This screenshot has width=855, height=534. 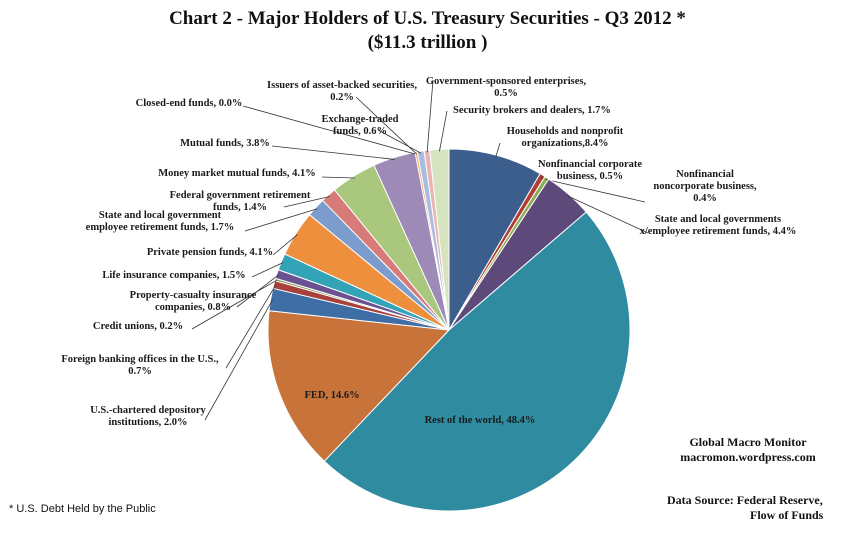 I want to click on slice-label-fed-14-6: FED, 14.6%, so click(x=331, y=395).